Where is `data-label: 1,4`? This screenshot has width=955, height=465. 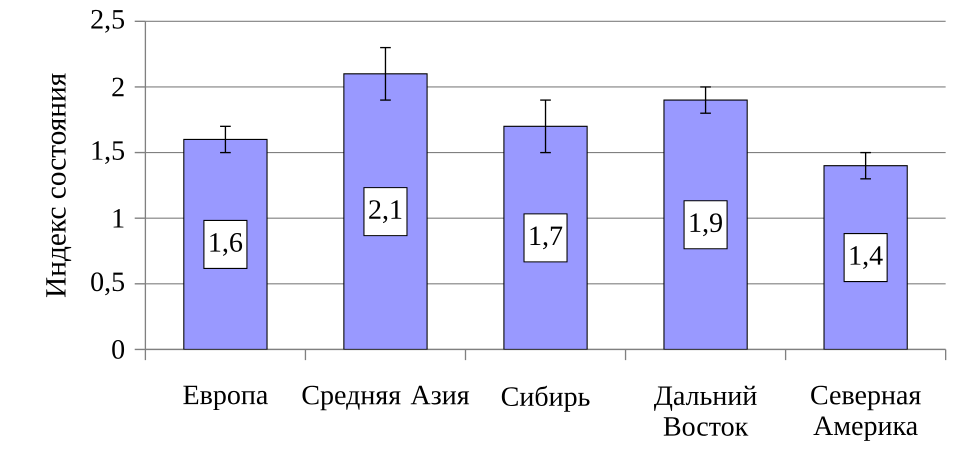 data-label: 1,4 is located at coordinates (866, 257).